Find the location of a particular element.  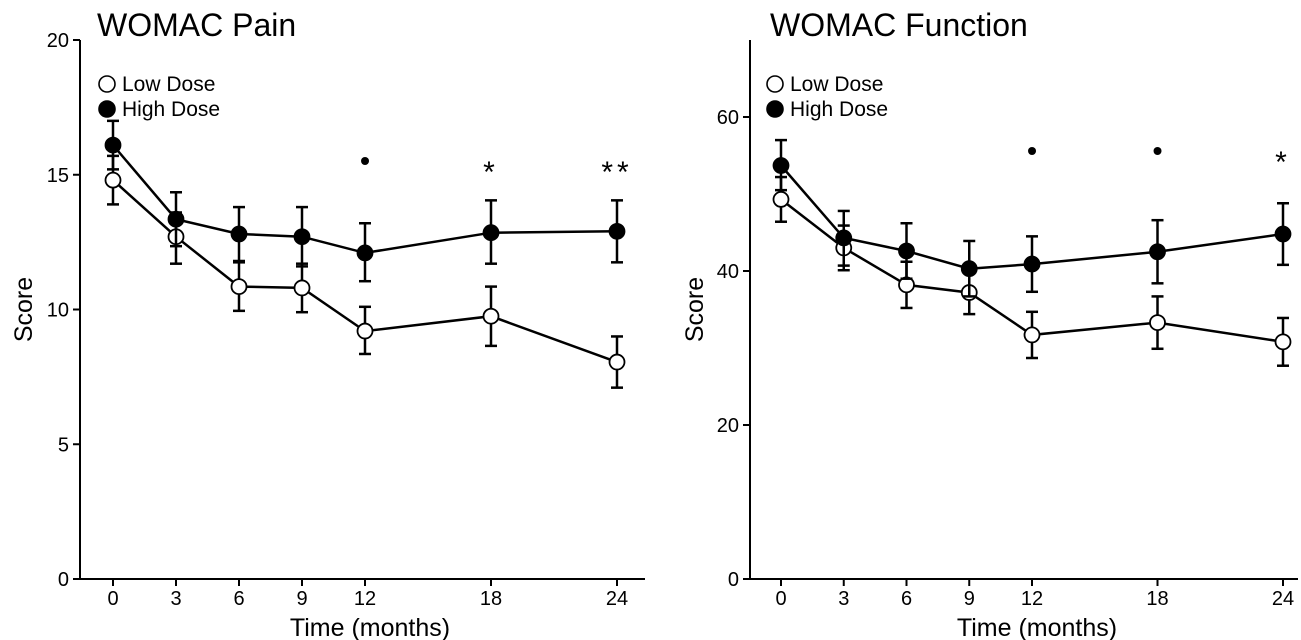

chart-title: WOMAC Pain is located at coordinates (196, 25).